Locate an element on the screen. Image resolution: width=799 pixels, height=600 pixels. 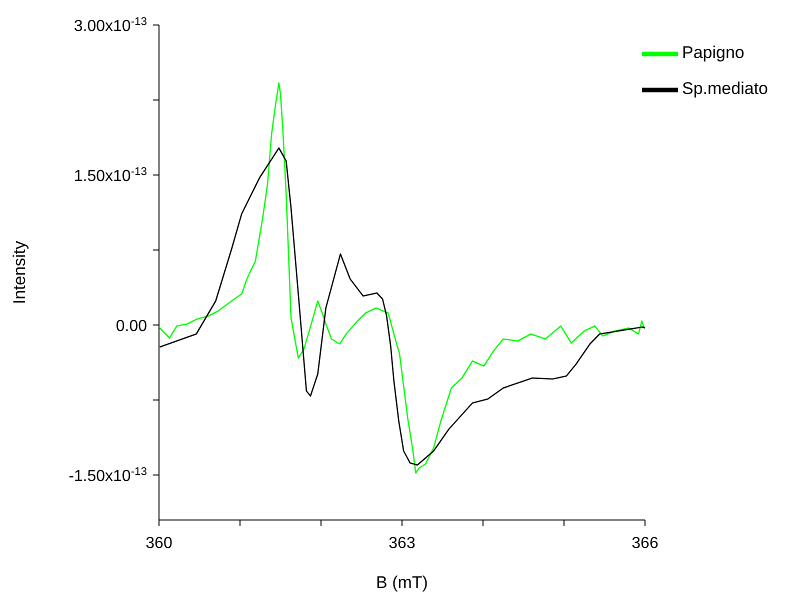
legend-label: Sp.mediato is located at coordinates (725, 88).